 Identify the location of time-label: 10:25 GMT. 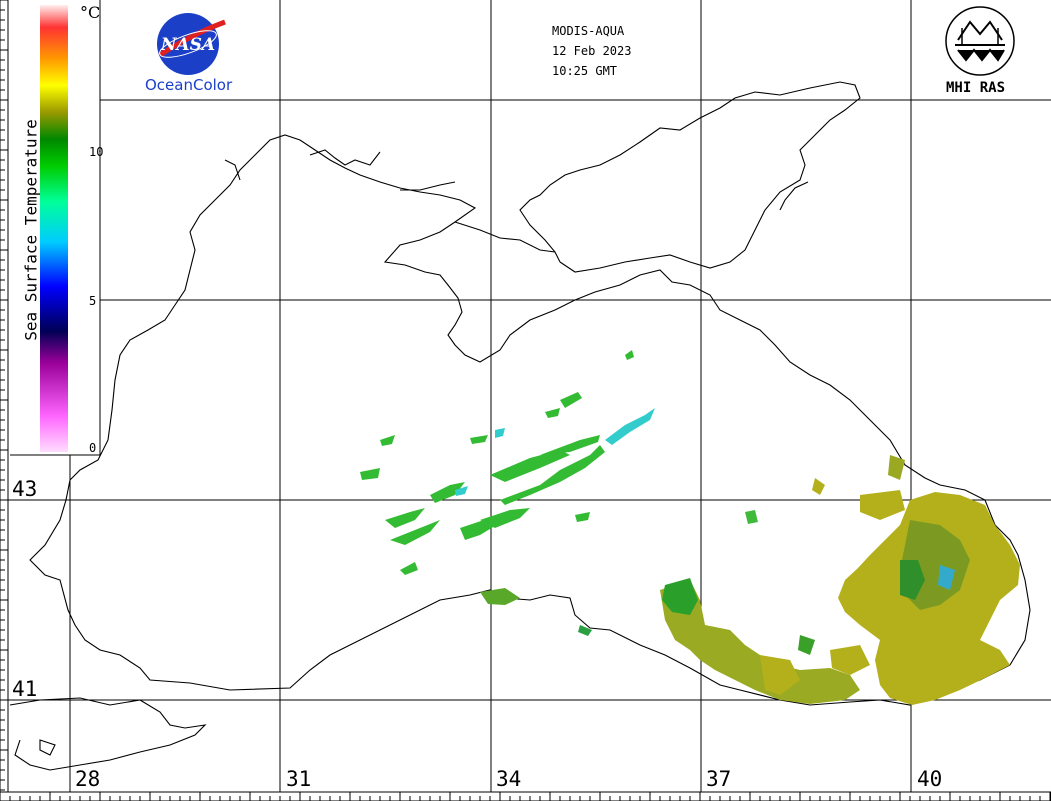
(585, 71).